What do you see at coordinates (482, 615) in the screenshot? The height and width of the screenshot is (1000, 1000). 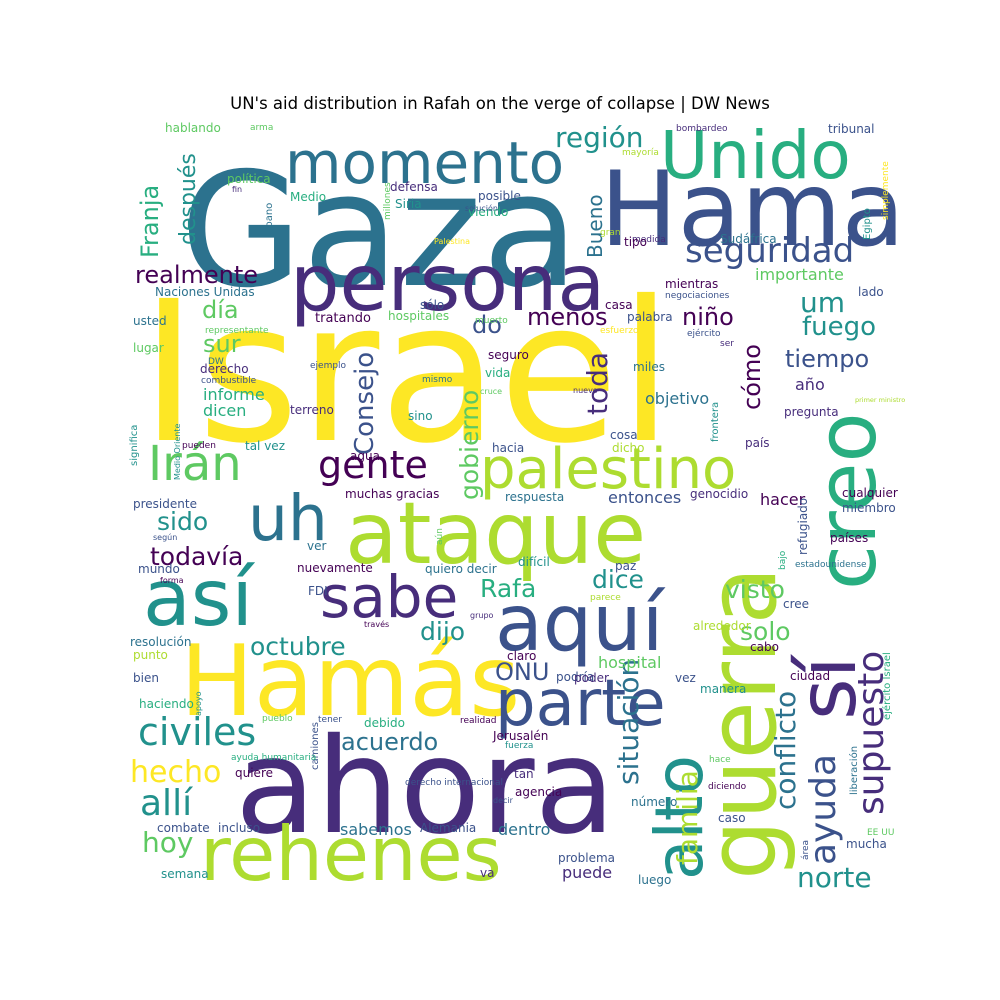 I see `word-grupo: grupo` at bounding box center [482, 615].